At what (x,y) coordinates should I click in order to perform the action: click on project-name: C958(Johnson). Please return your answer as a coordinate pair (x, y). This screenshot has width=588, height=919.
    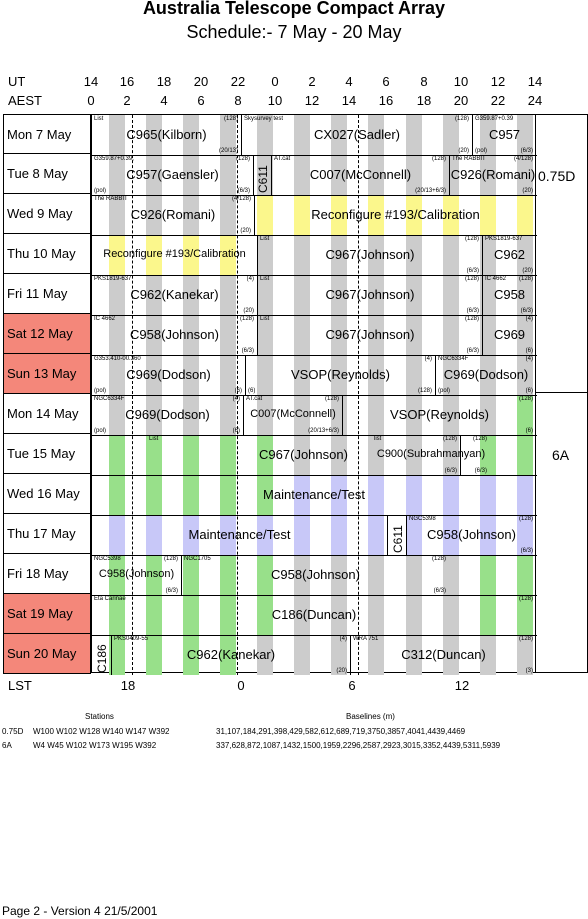
    Looking at the image, I should click on (471, 534).